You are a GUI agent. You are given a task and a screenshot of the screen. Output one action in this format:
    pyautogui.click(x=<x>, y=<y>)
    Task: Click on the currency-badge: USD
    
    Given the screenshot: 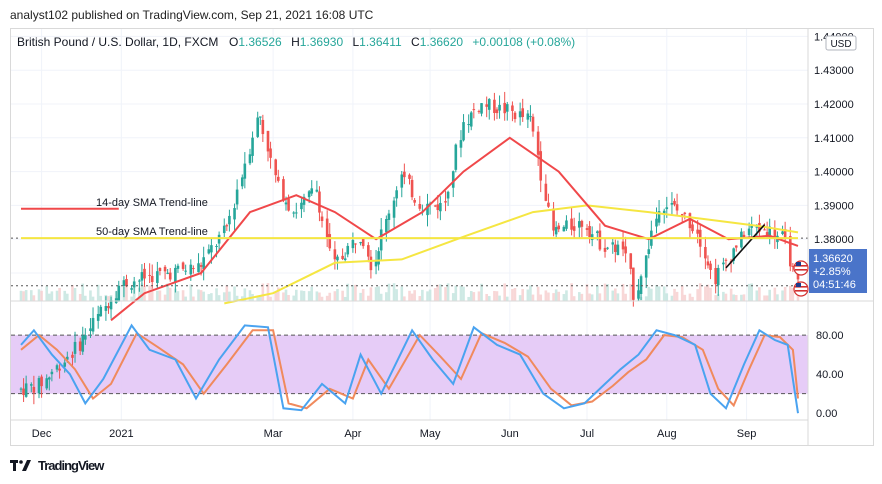 What is the action you would take?
    pyautogui.click(x=841, y=43)
    